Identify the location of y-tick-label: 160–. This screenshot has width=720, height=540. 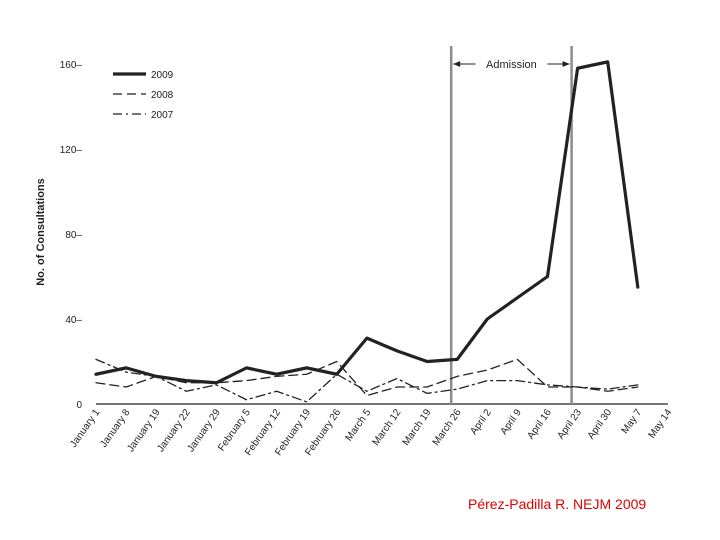
(71, 65).